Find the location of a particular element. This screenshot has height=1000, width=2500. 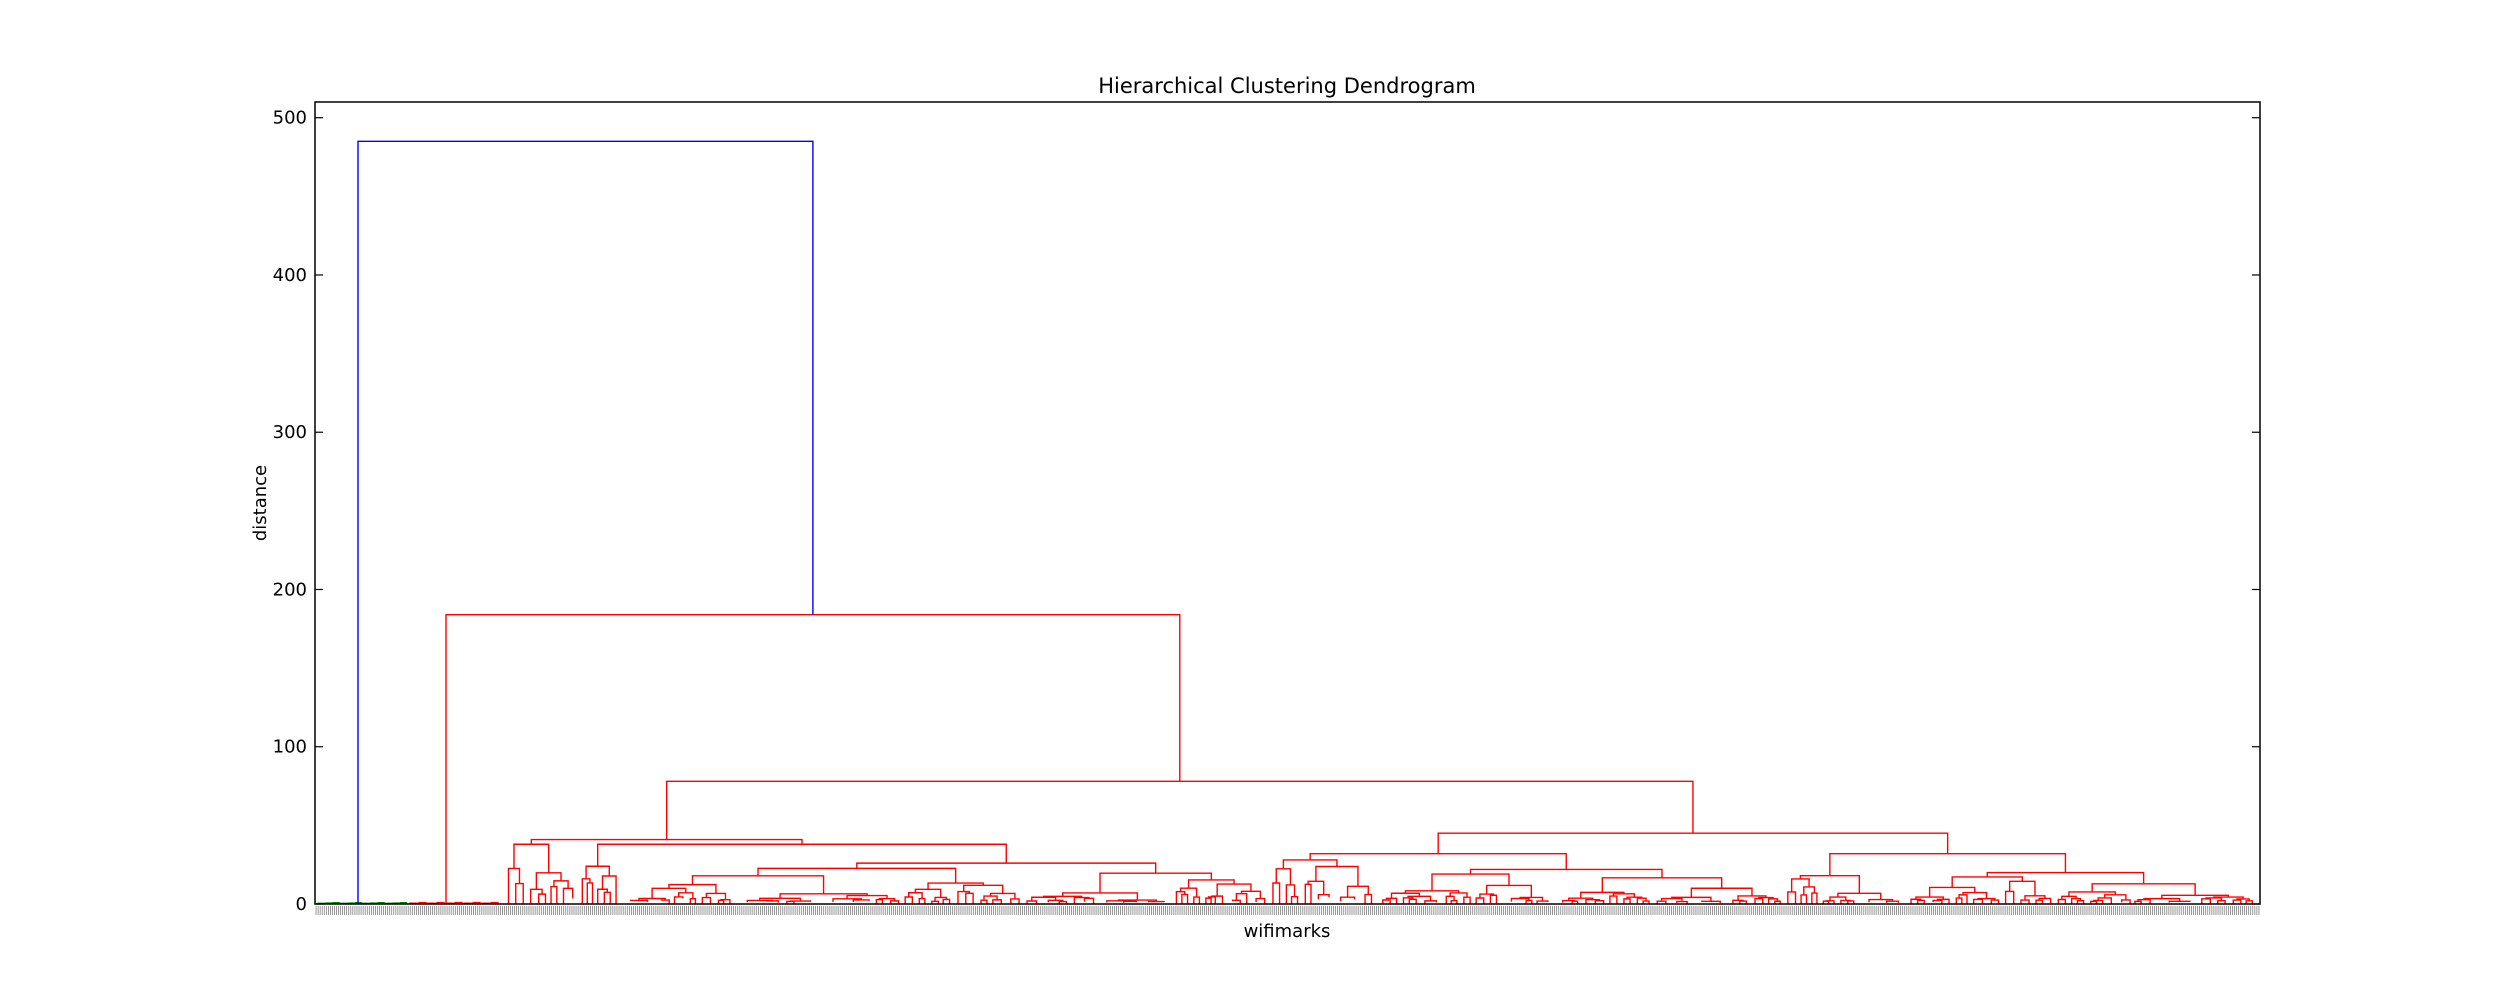

y-tick-label: 400 is located at coordinates (290, 275).